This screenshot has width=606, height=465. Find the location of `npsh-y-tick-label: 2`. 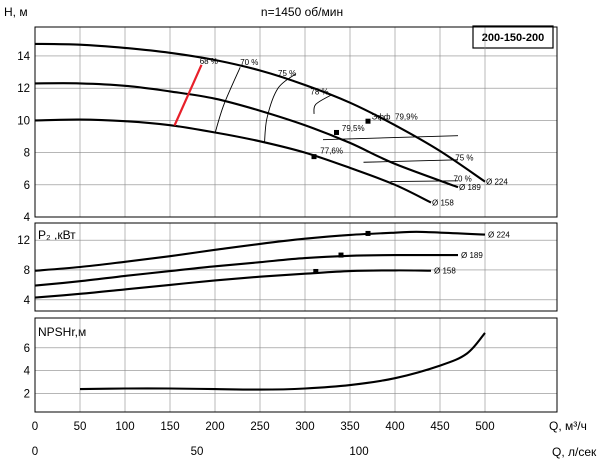

npsh-y-tick-label: 2 is located at coordinates (27, 395).